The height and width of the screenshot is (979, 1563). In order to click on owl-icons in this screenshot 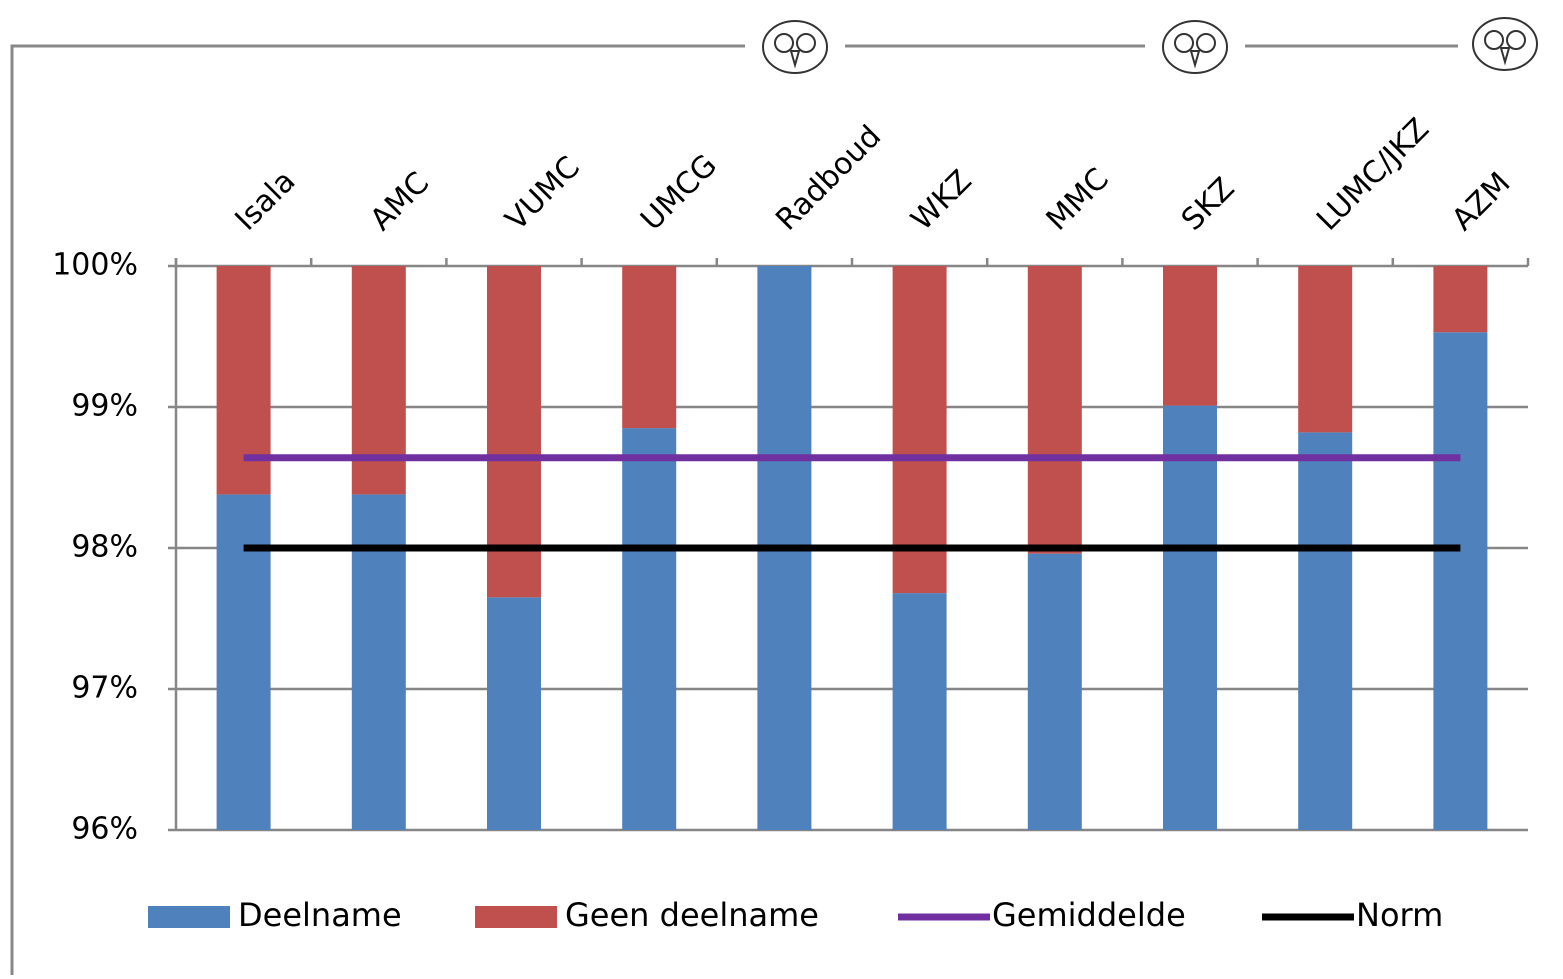, I will do `click(1150, 45)`.